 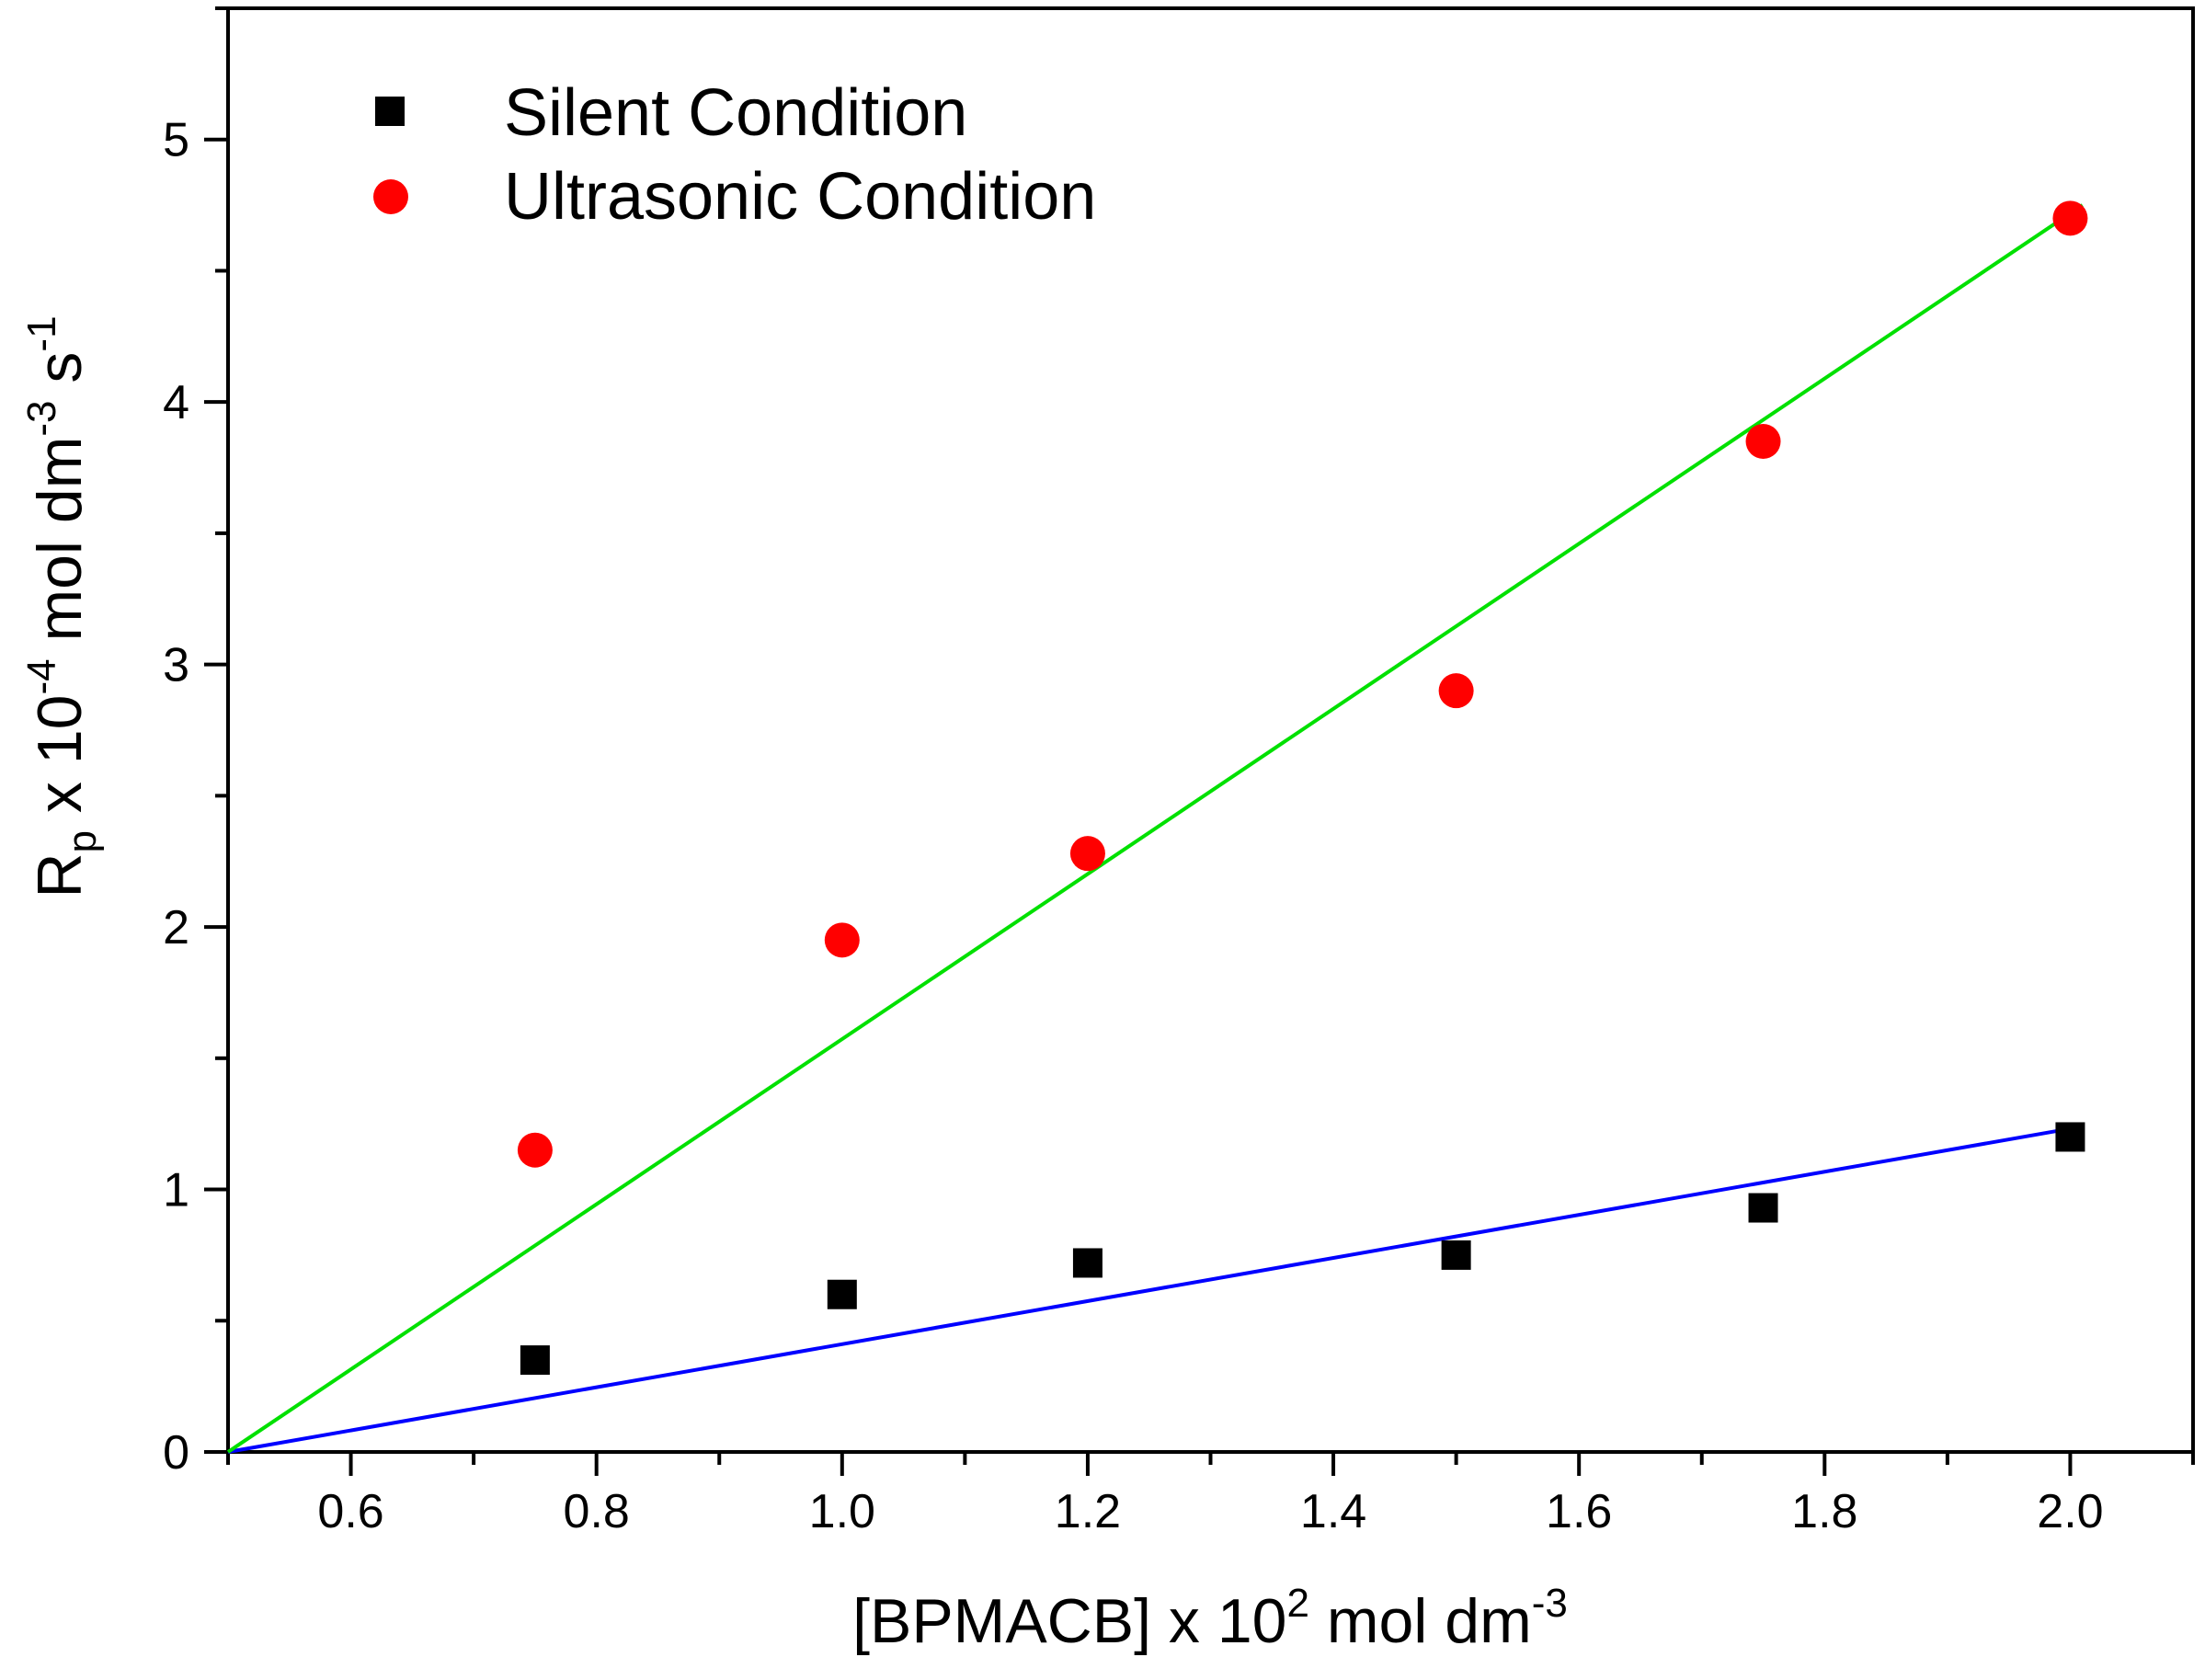 What do you see at coordinates (391, 196) in the screenshot?
I see `legend-marker-ultrasonic` at bounding box center [391, 196].